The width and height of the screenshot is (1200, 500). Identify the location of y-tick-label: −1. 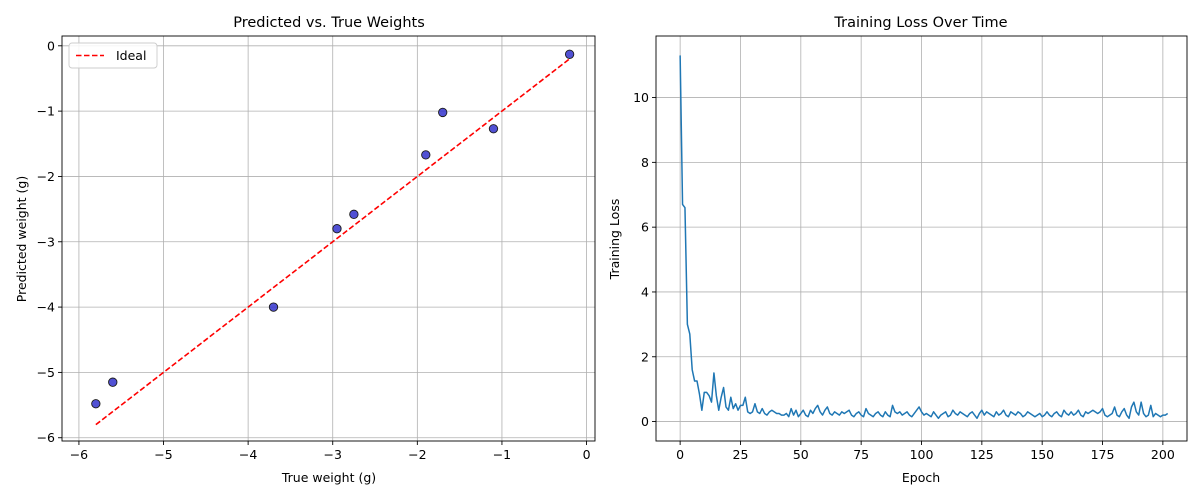
(46, 111).